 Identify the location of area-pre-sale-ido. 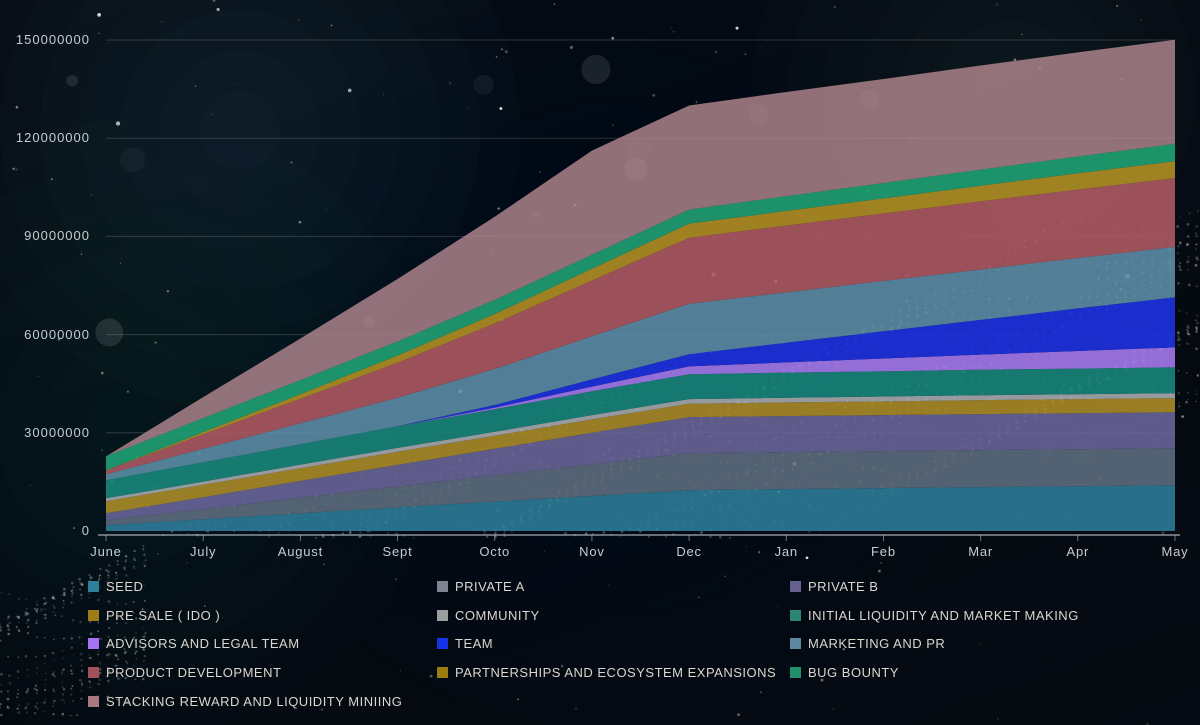
(640, 456).